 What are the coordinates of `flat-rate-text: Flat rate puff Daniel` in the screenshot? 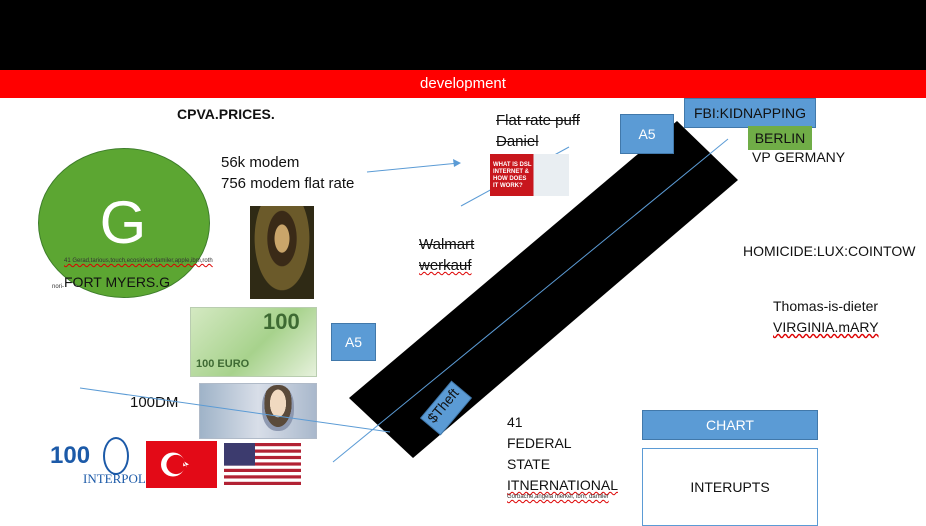 It's located at (538, 131).